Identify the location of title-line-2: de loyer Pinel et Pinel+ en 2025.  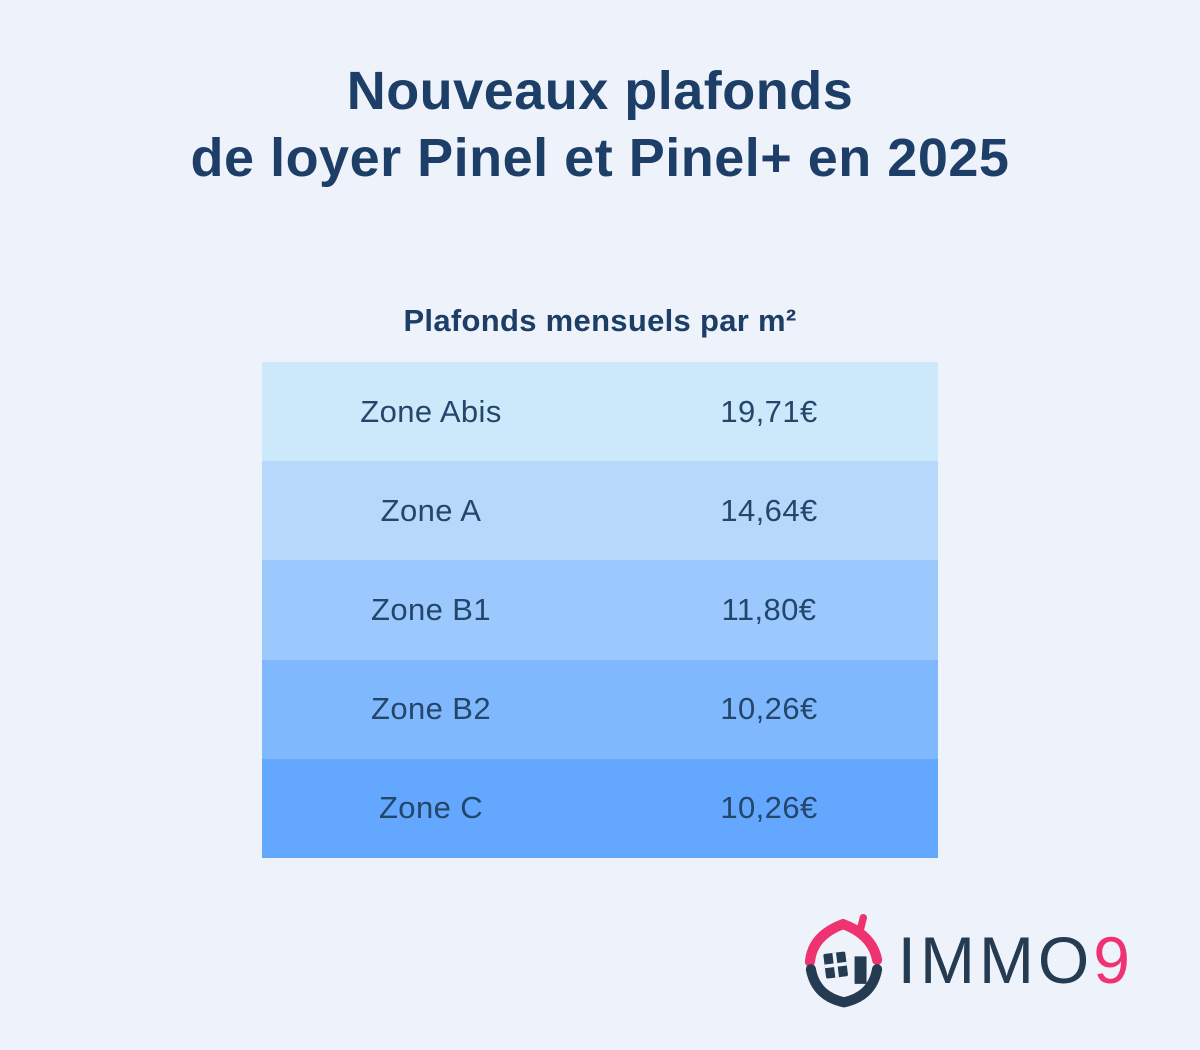
(600, 158).